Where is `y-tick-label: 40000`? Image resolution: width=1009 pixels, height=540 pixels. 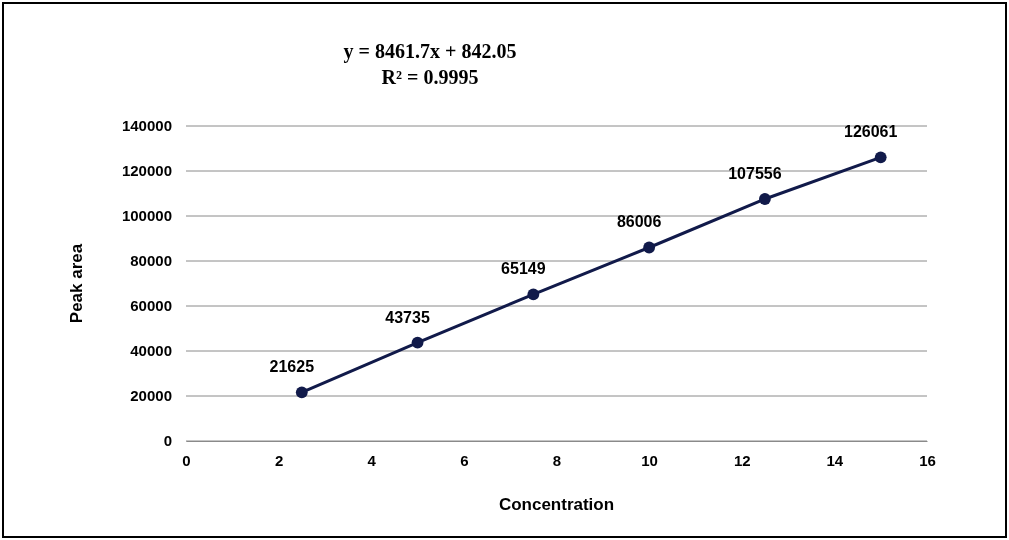
y-tick-label: 40000 is located at coordinates (151, 351).